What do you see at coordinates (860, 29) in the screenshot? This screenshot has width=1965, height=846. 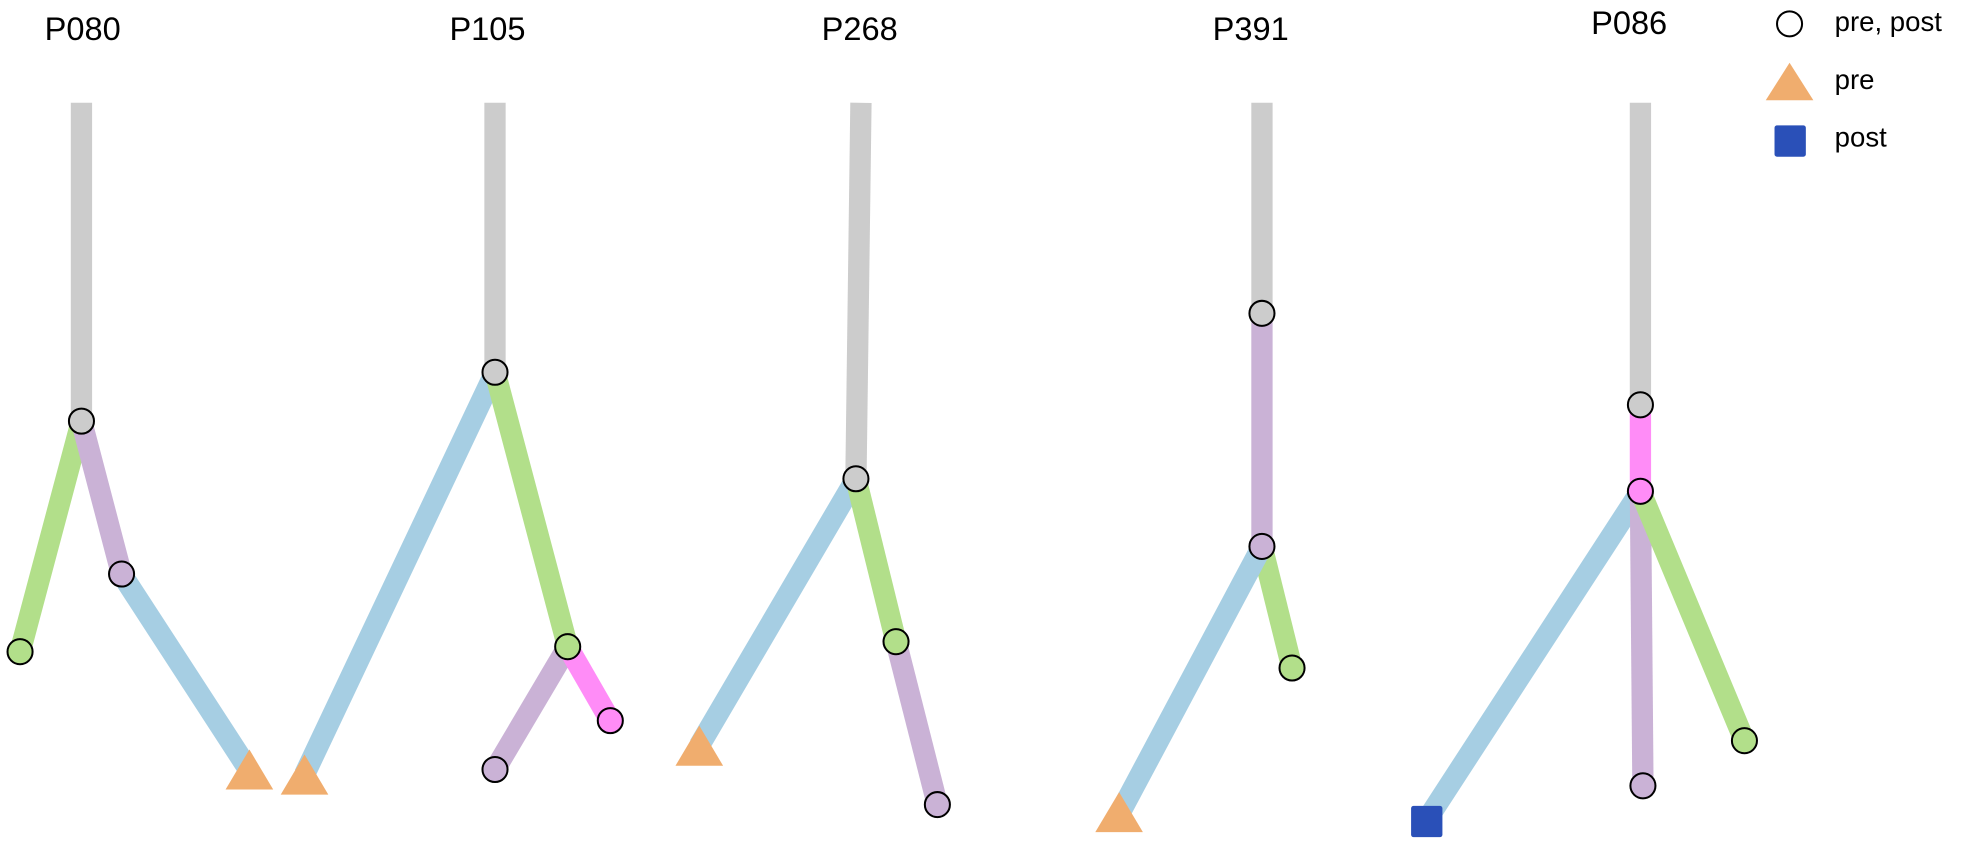 I see `tree-title: P268` at bounding box center [860, 29].